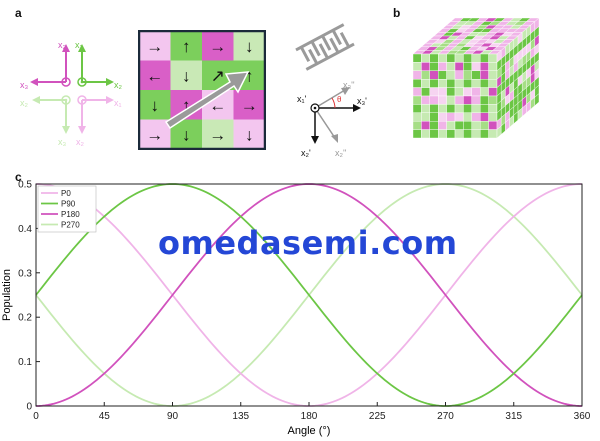 This screenshot has height=441, width=600. Describe the element at coordinates (207, 100) in the screenshot. I see `big-arrow-icon` at that location.